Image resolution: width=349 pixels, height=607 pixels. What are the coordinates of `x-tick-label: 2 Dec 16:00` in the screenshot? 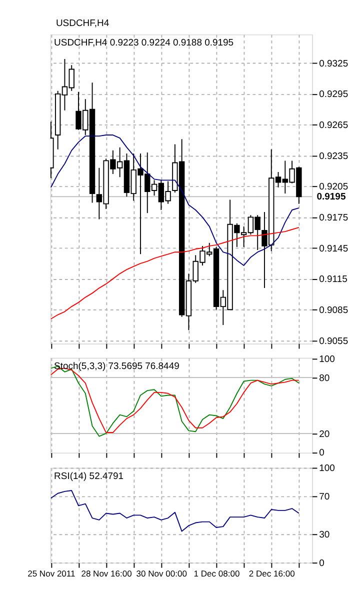 It's located at (272, 573).